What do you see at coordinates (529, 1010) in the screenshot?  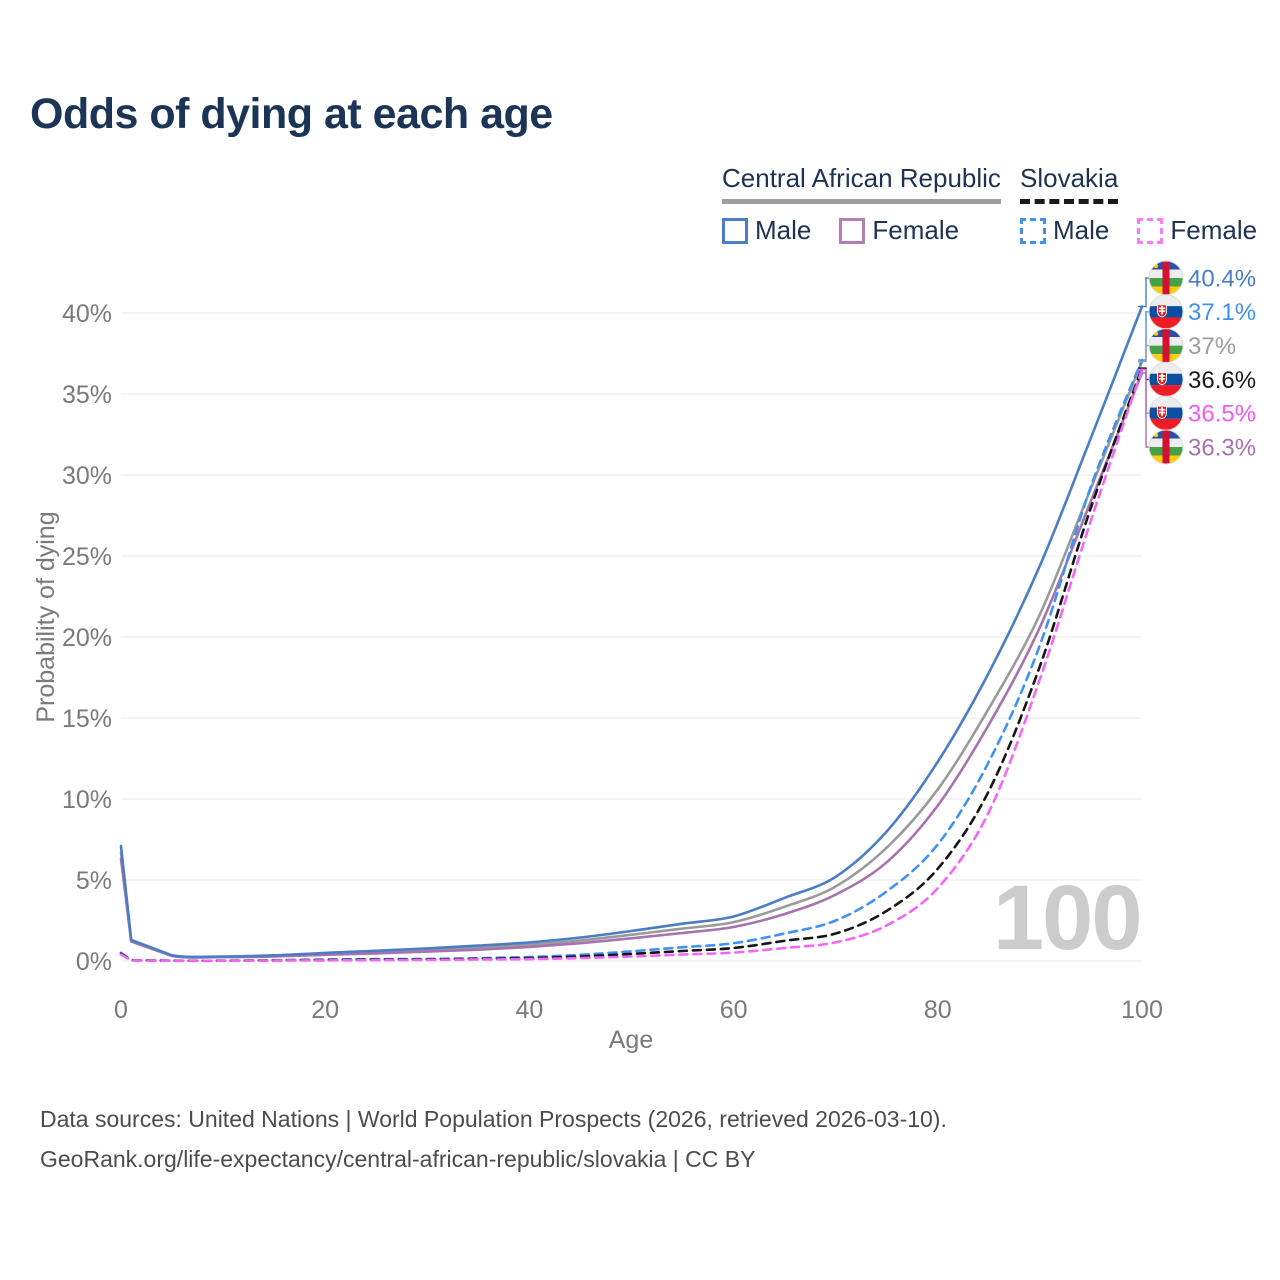 I see `x-tick-label: 40` at bounding box center [529, 1010].